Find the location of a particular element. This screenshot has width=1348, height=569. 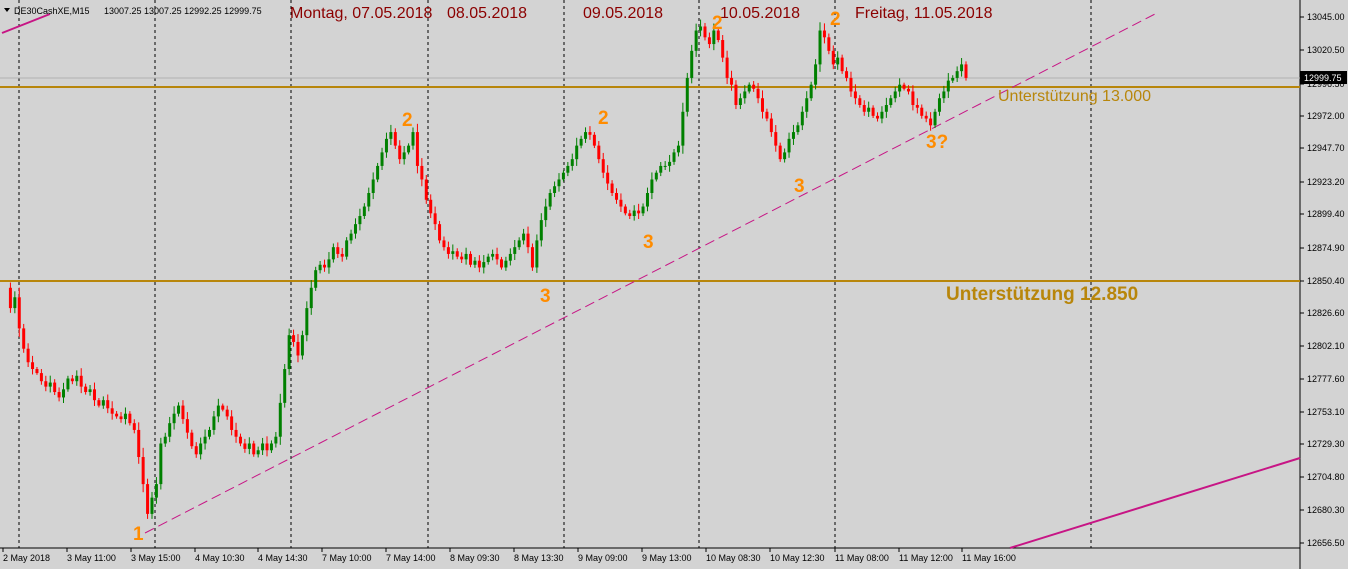

trendline-channel-upper is located at coordinates (26, 23).